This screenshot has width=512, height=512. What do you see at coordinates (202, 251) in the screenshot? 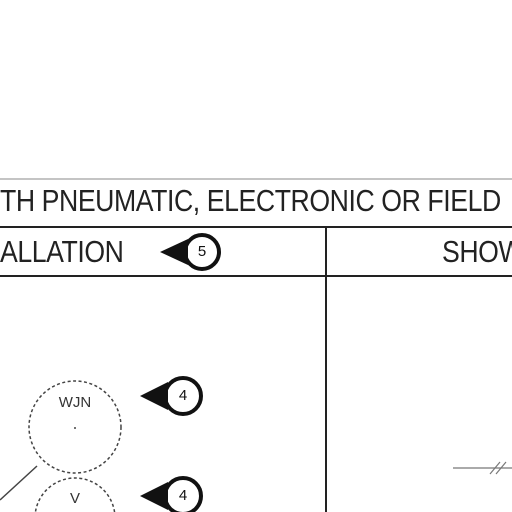
I see `keynote-number-header: 5` at bounding box center [202, 251].